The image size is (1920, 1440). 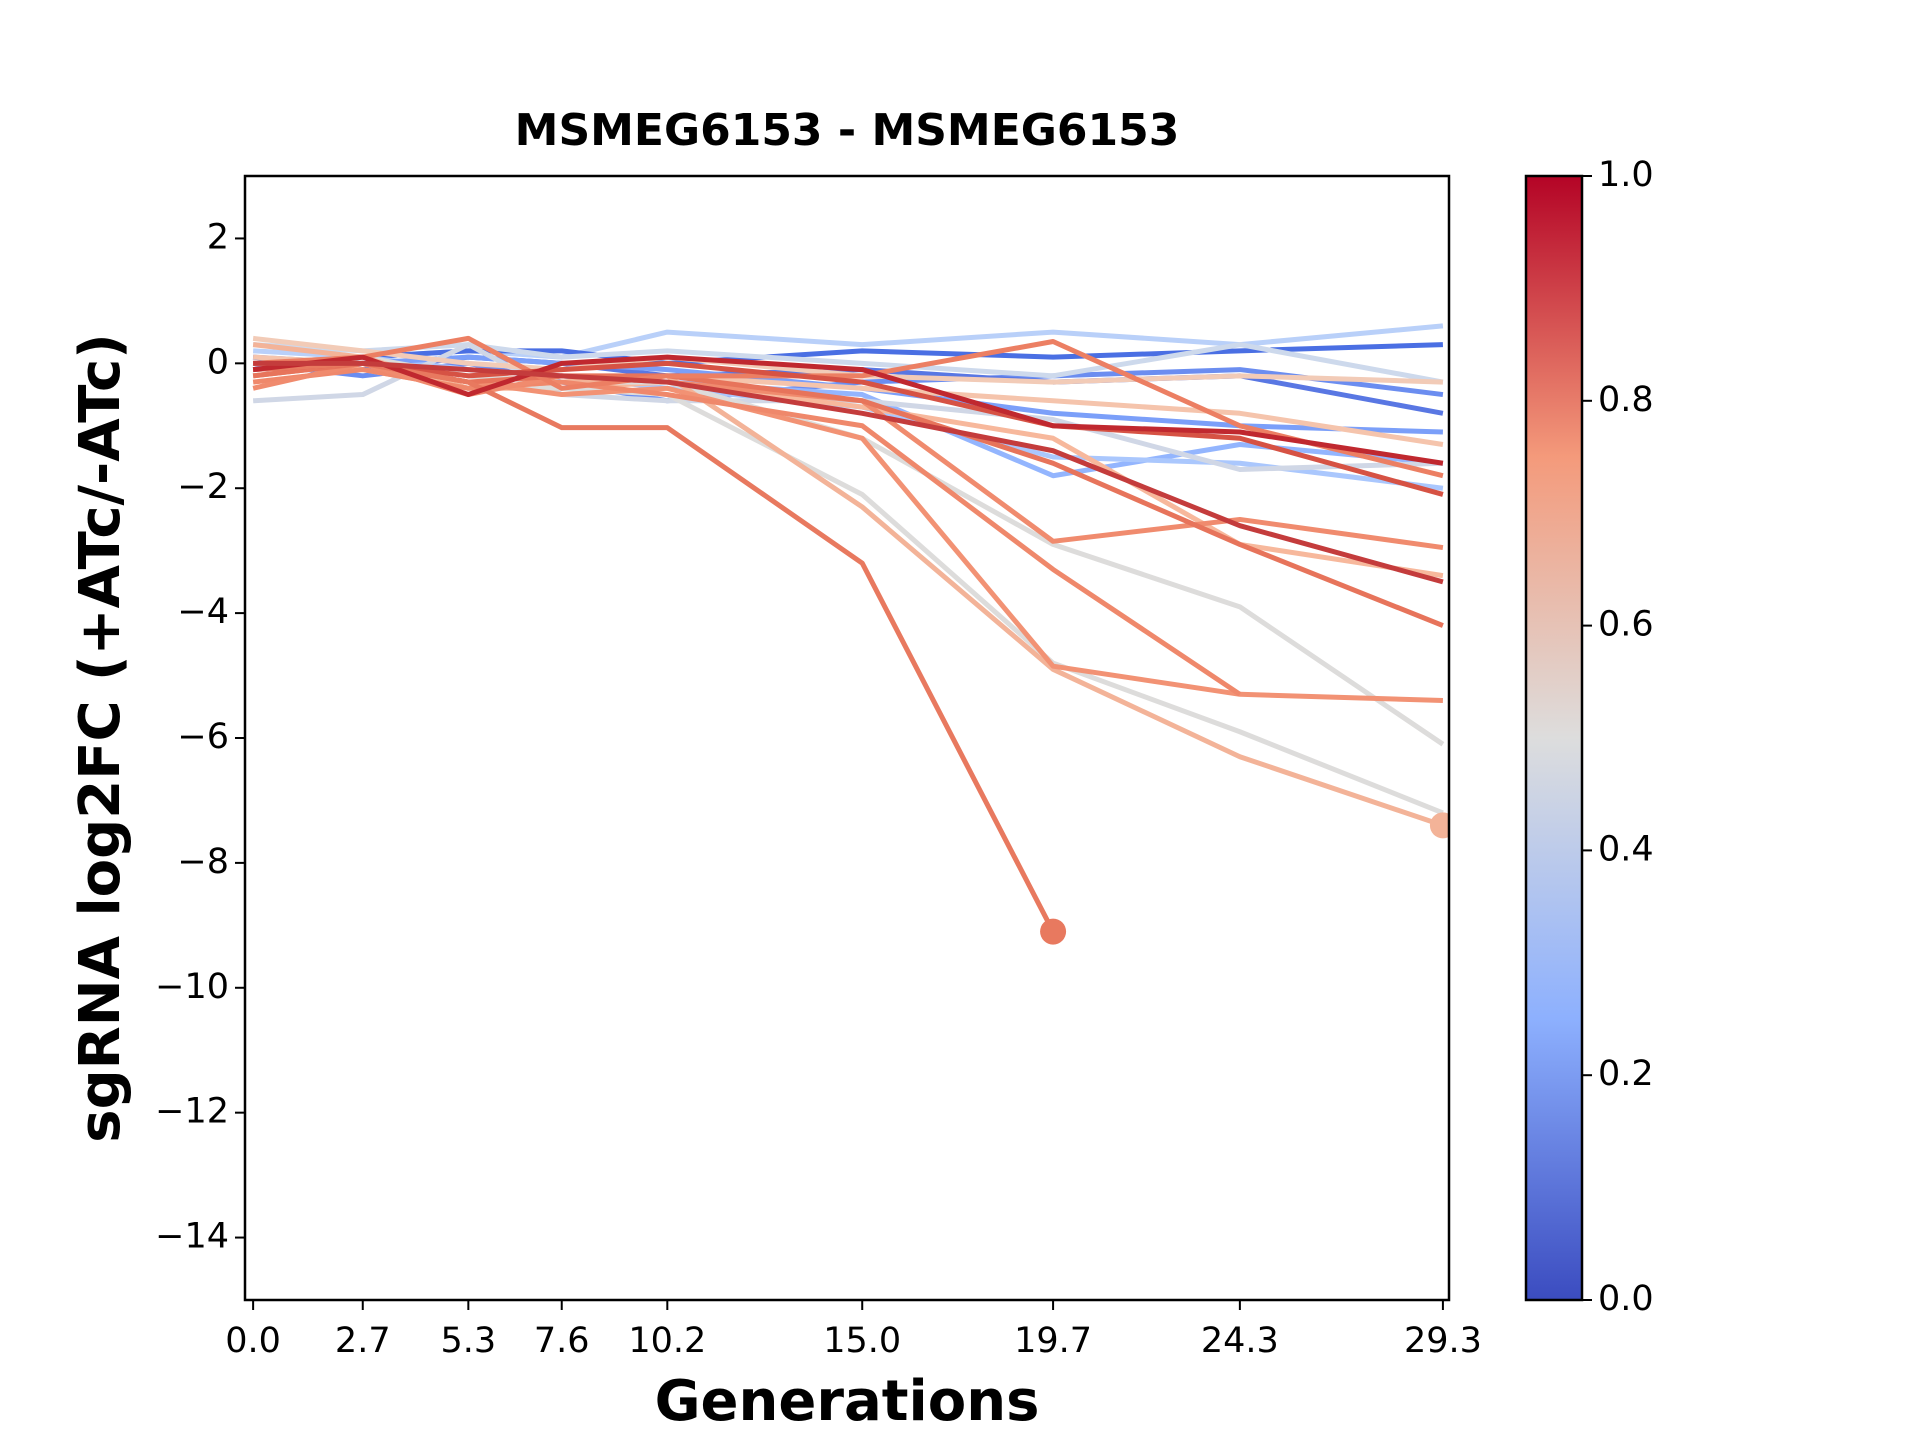 I want to click on y-tick-label: 0, so click(x=218, y=362).